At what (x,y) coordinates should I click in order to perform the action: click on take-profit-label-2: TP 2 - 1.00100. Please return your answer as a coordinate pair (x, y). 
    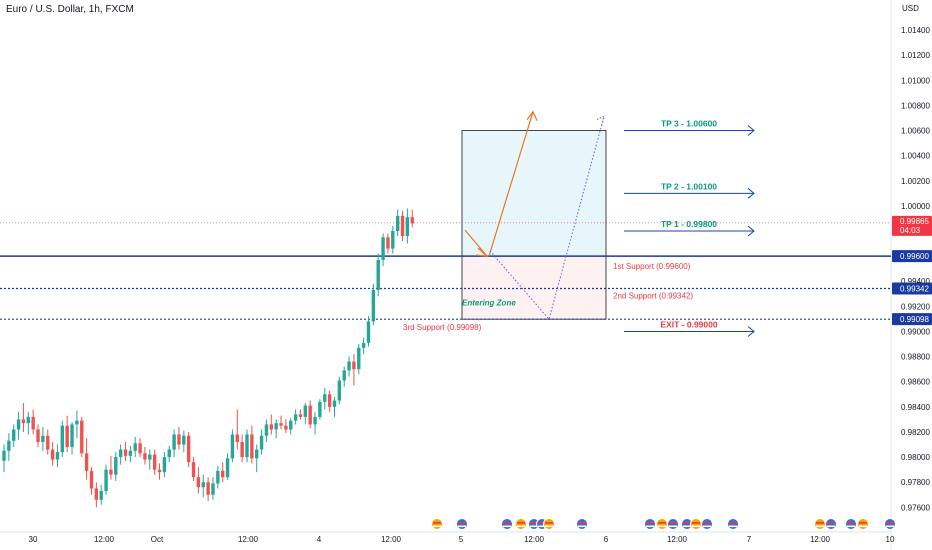
    Looking at the image, I should click on (689, 186).